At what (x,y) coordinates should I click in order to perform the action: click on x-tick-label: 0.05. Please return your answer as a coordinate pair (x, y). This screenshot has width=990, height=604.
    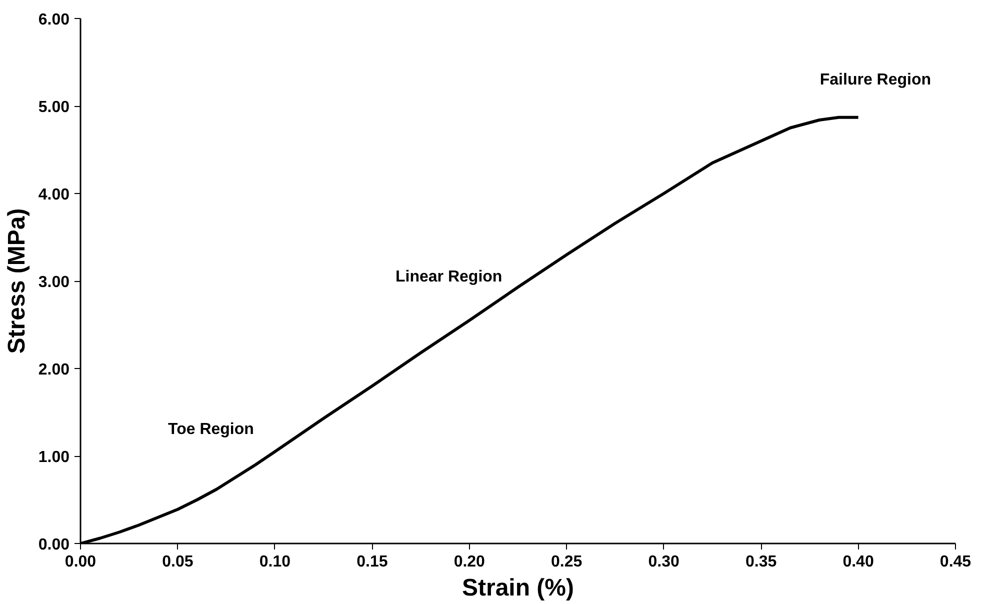
    Looking at the image, I should click on (178, 562).